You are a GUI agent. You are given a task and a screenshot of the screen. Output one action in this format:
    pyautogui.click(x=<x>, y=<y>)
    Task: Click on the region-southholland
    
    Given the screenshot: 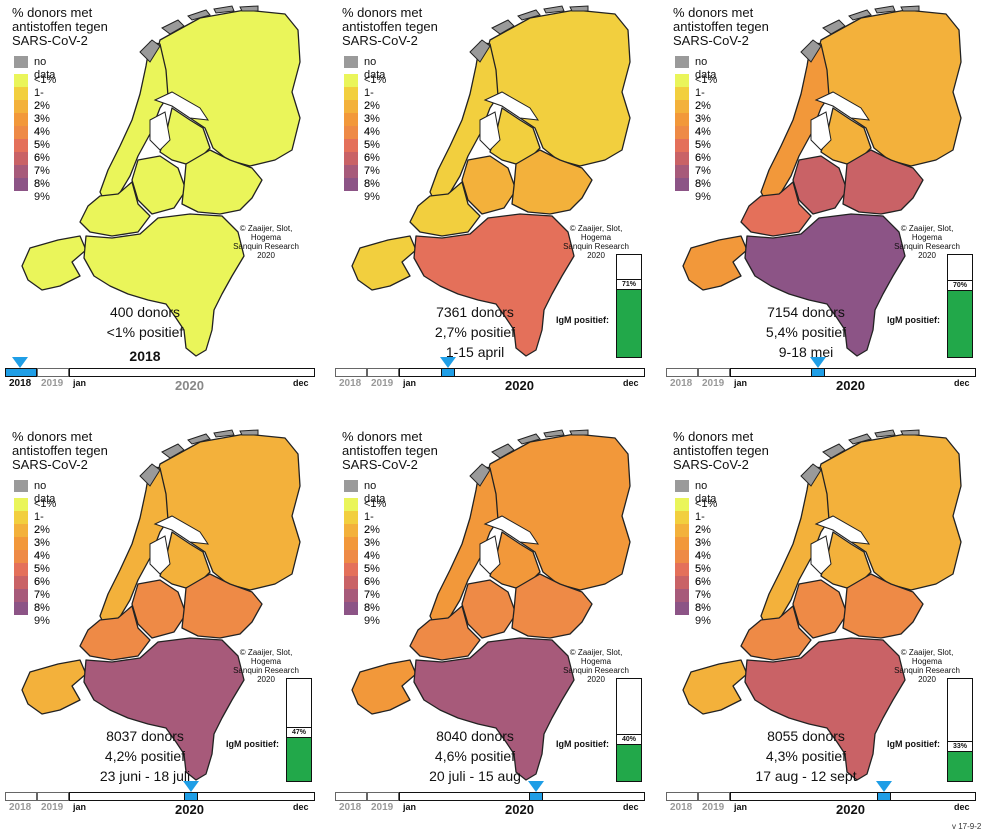 What is the action you would take?
    pyautogui.click(x=445, y=633)
    